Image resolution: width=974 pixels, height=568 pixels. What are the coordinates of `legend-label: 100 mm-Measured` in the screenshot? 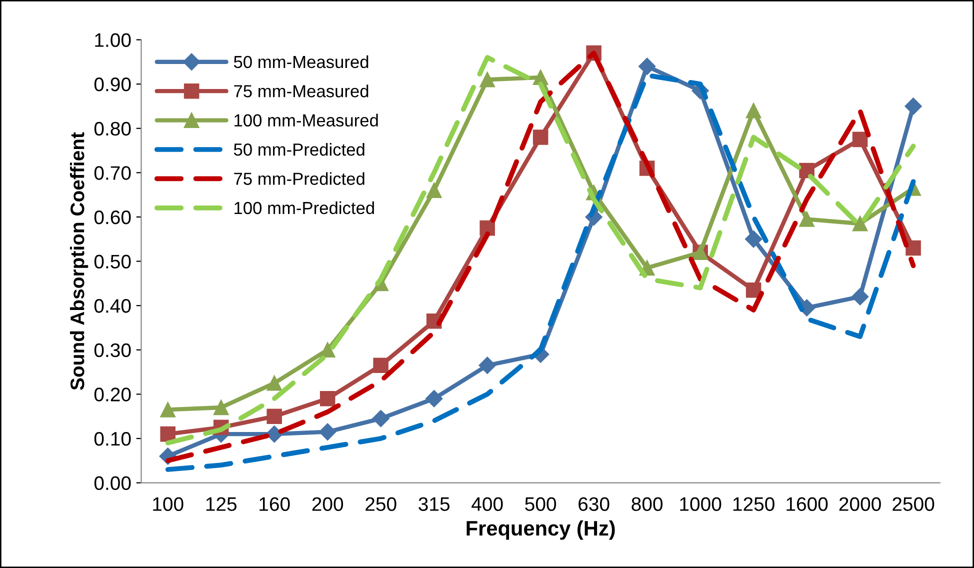 It's located at (306, 120).